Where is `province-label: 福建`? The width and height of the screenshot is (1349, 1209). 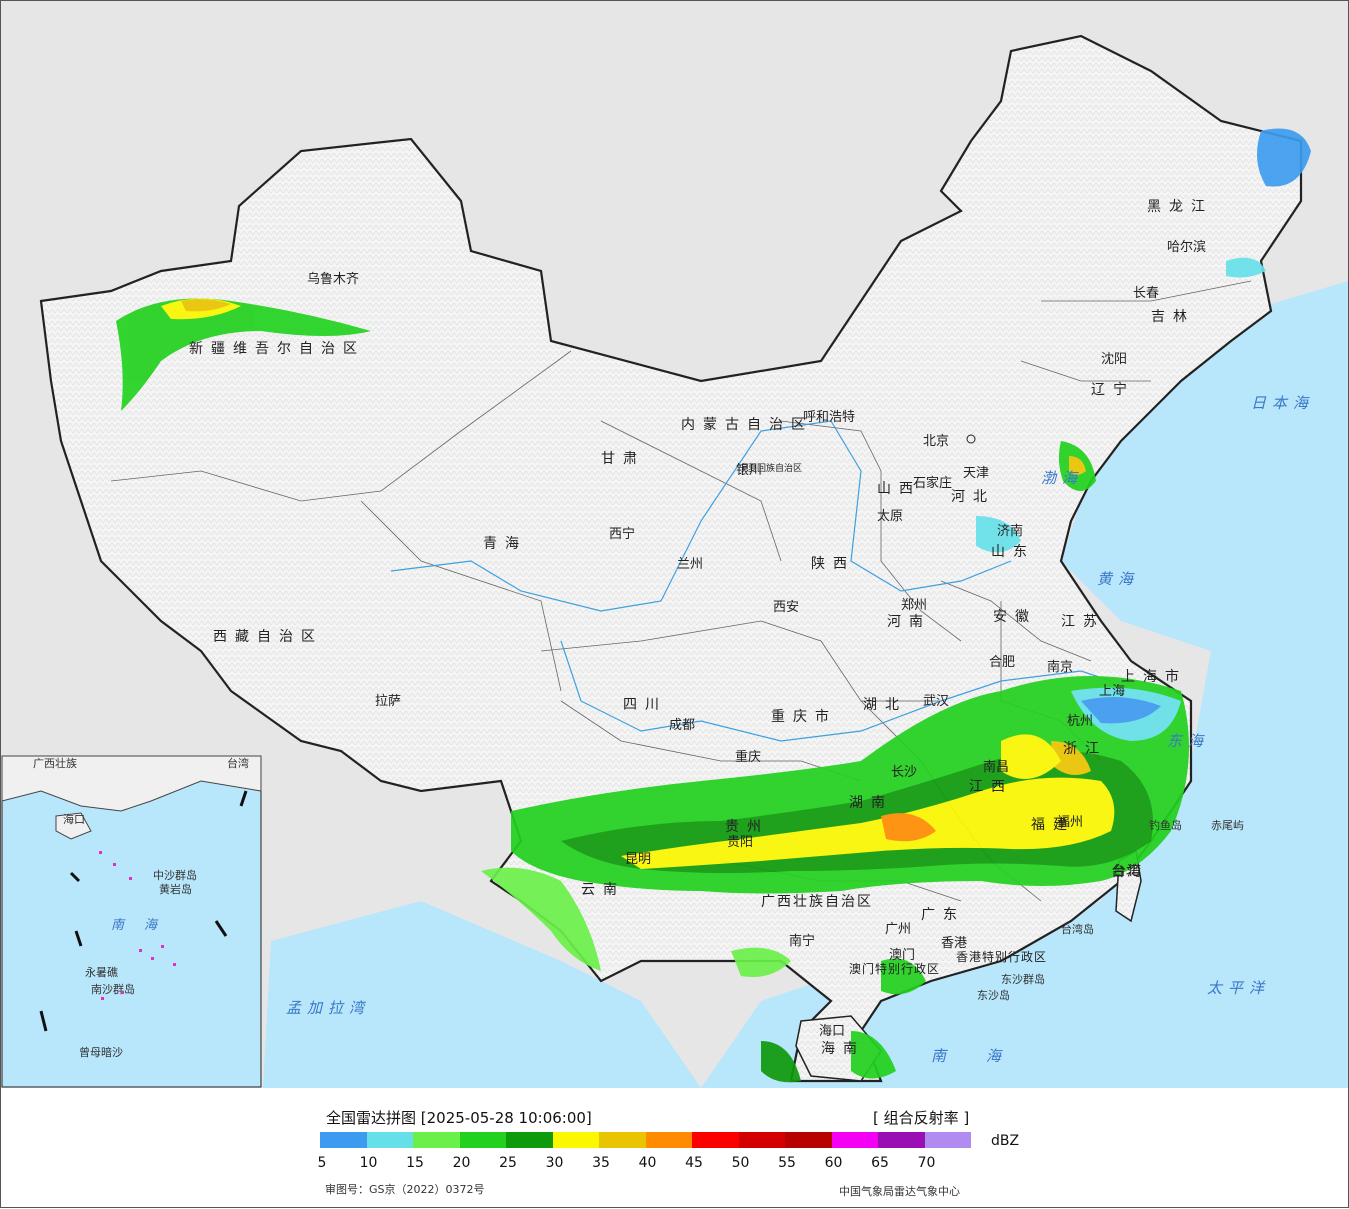 province-label: 福建 is located at coordinates (1053, 825).